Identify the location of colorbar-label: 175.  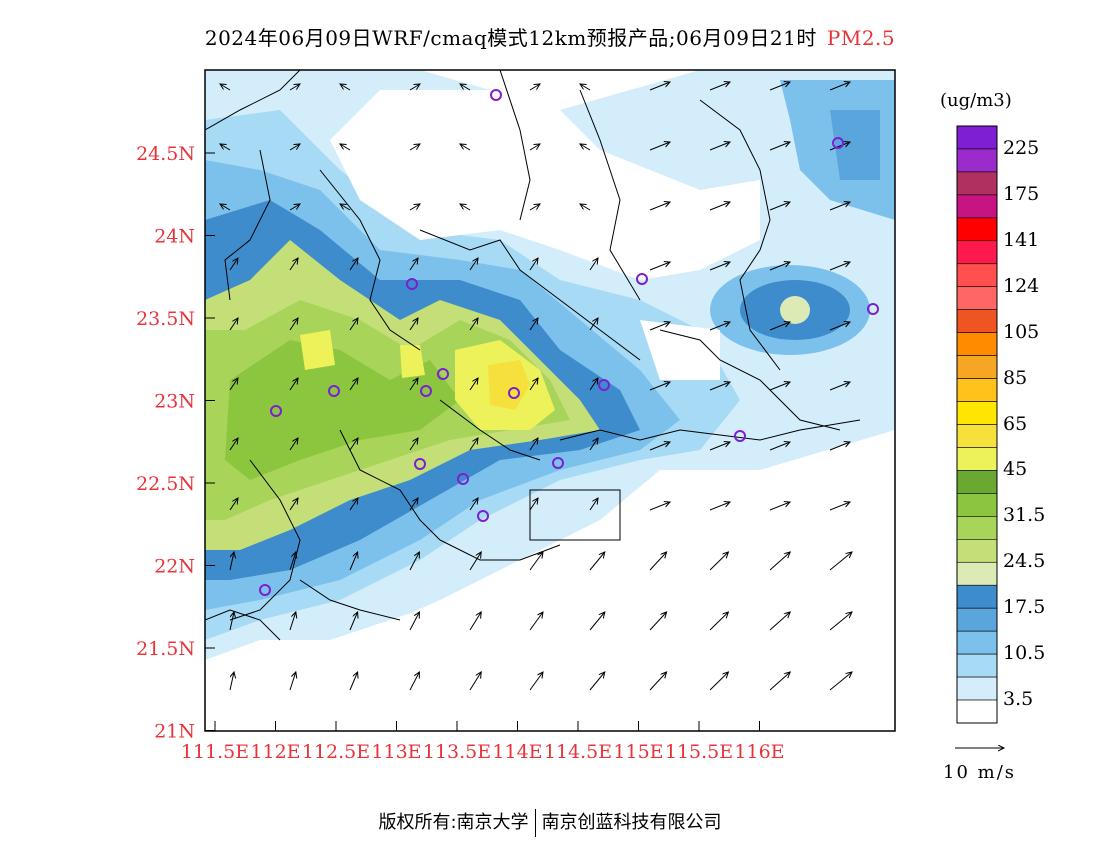
(1021, 193).